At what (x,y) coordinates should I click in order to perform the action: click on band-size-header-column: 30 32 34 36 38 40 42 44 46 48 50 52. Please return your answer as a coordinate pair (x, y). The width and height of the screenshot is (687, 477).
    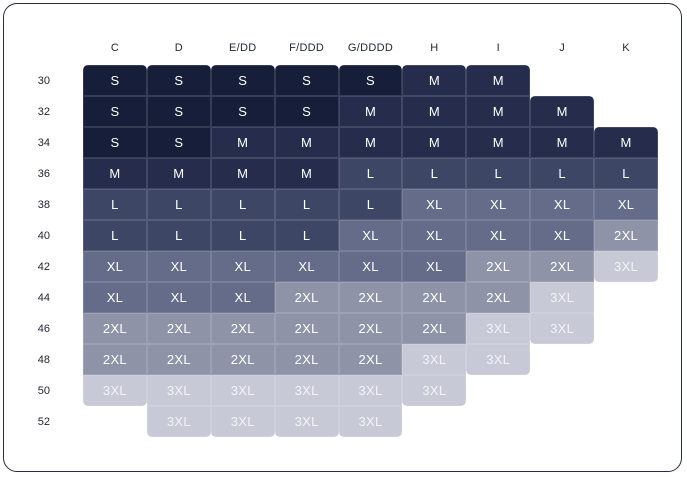
    Looking at the image, I should click on (27, 251).